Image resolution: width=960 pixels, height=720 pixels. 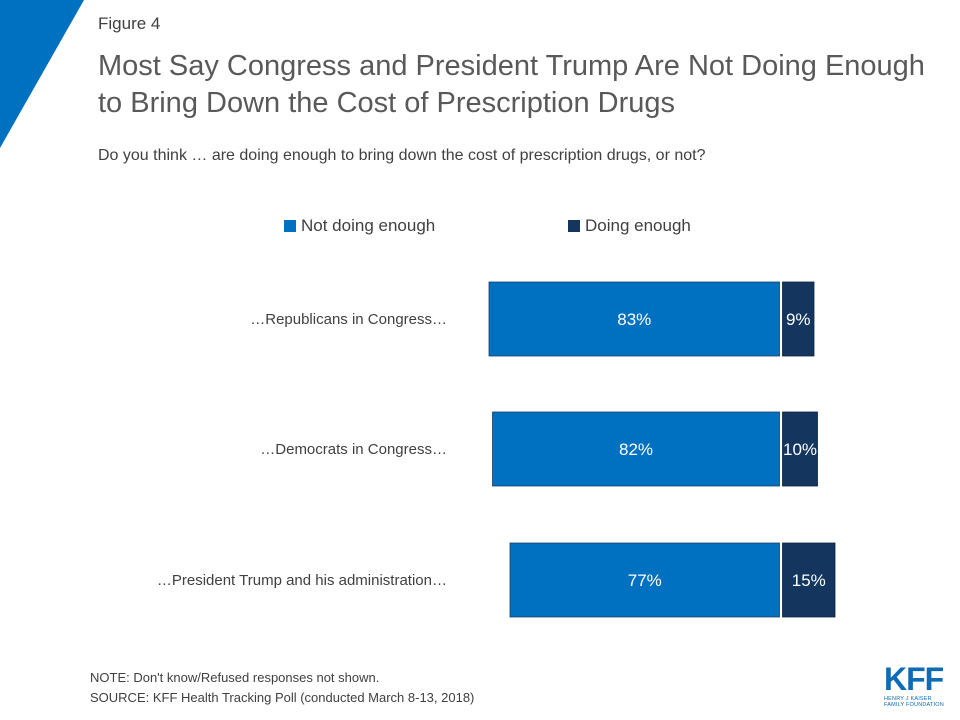 I want to click on corner-triangle, so click(x=42, y=74).